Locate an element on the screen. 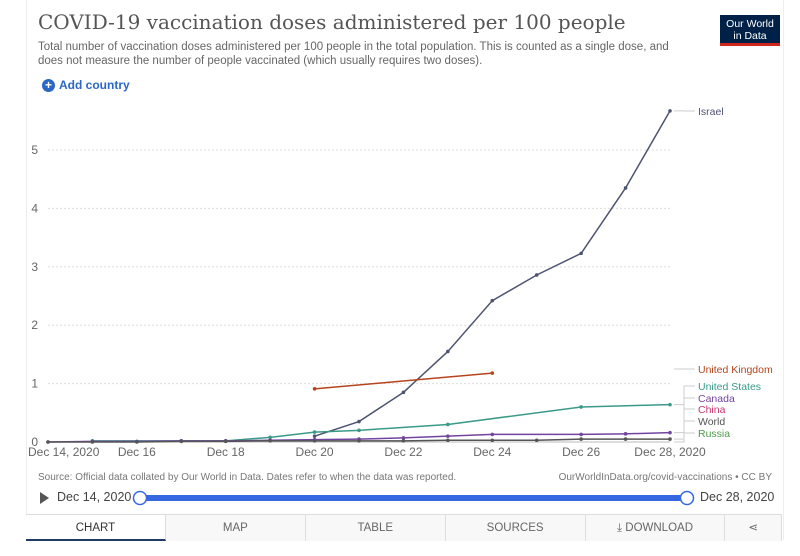  tab-bar: CHART MAP TABLE SOURCES ⤓ DOWNLOAD ⋖ is located at coordinates (404, 527).